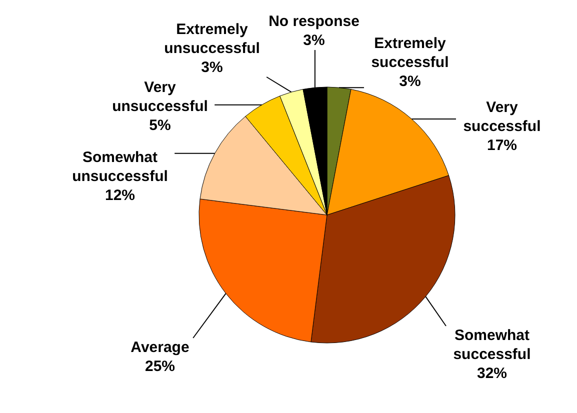 This screenshot has height=413, width=577. What do you see at coordinates (314, 21) in the screenshot?
I see `slice-label: No response` at bounding box center [314, 21].